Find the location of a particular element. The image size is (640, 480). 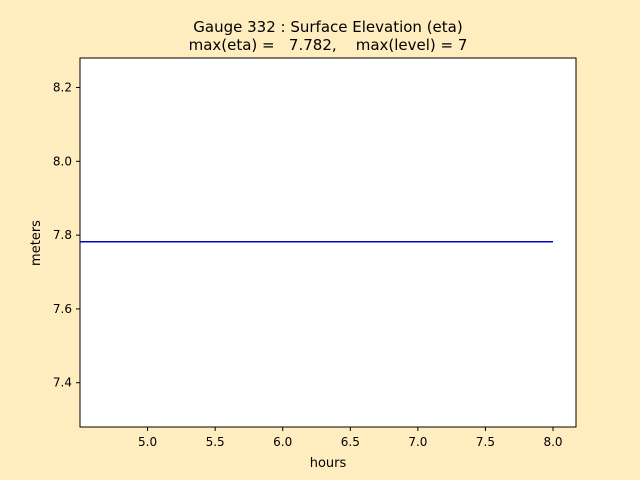

x-tick-label: 5.0 is located at coordinates (147, 442).